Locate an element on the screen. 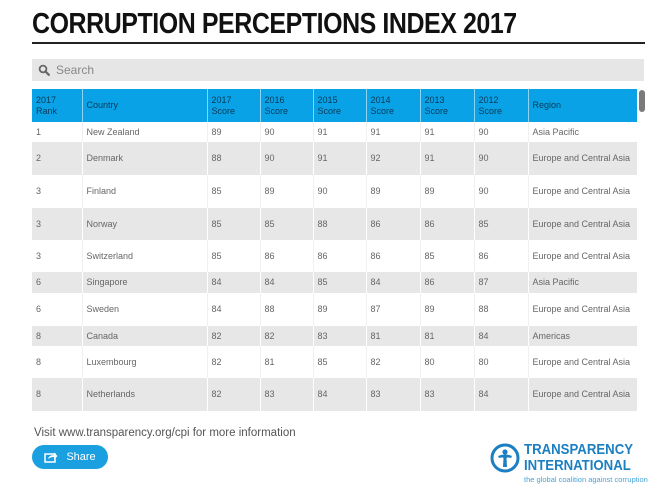  column-header-score-2017: 2017 Score is located at coordinates (234, 105).